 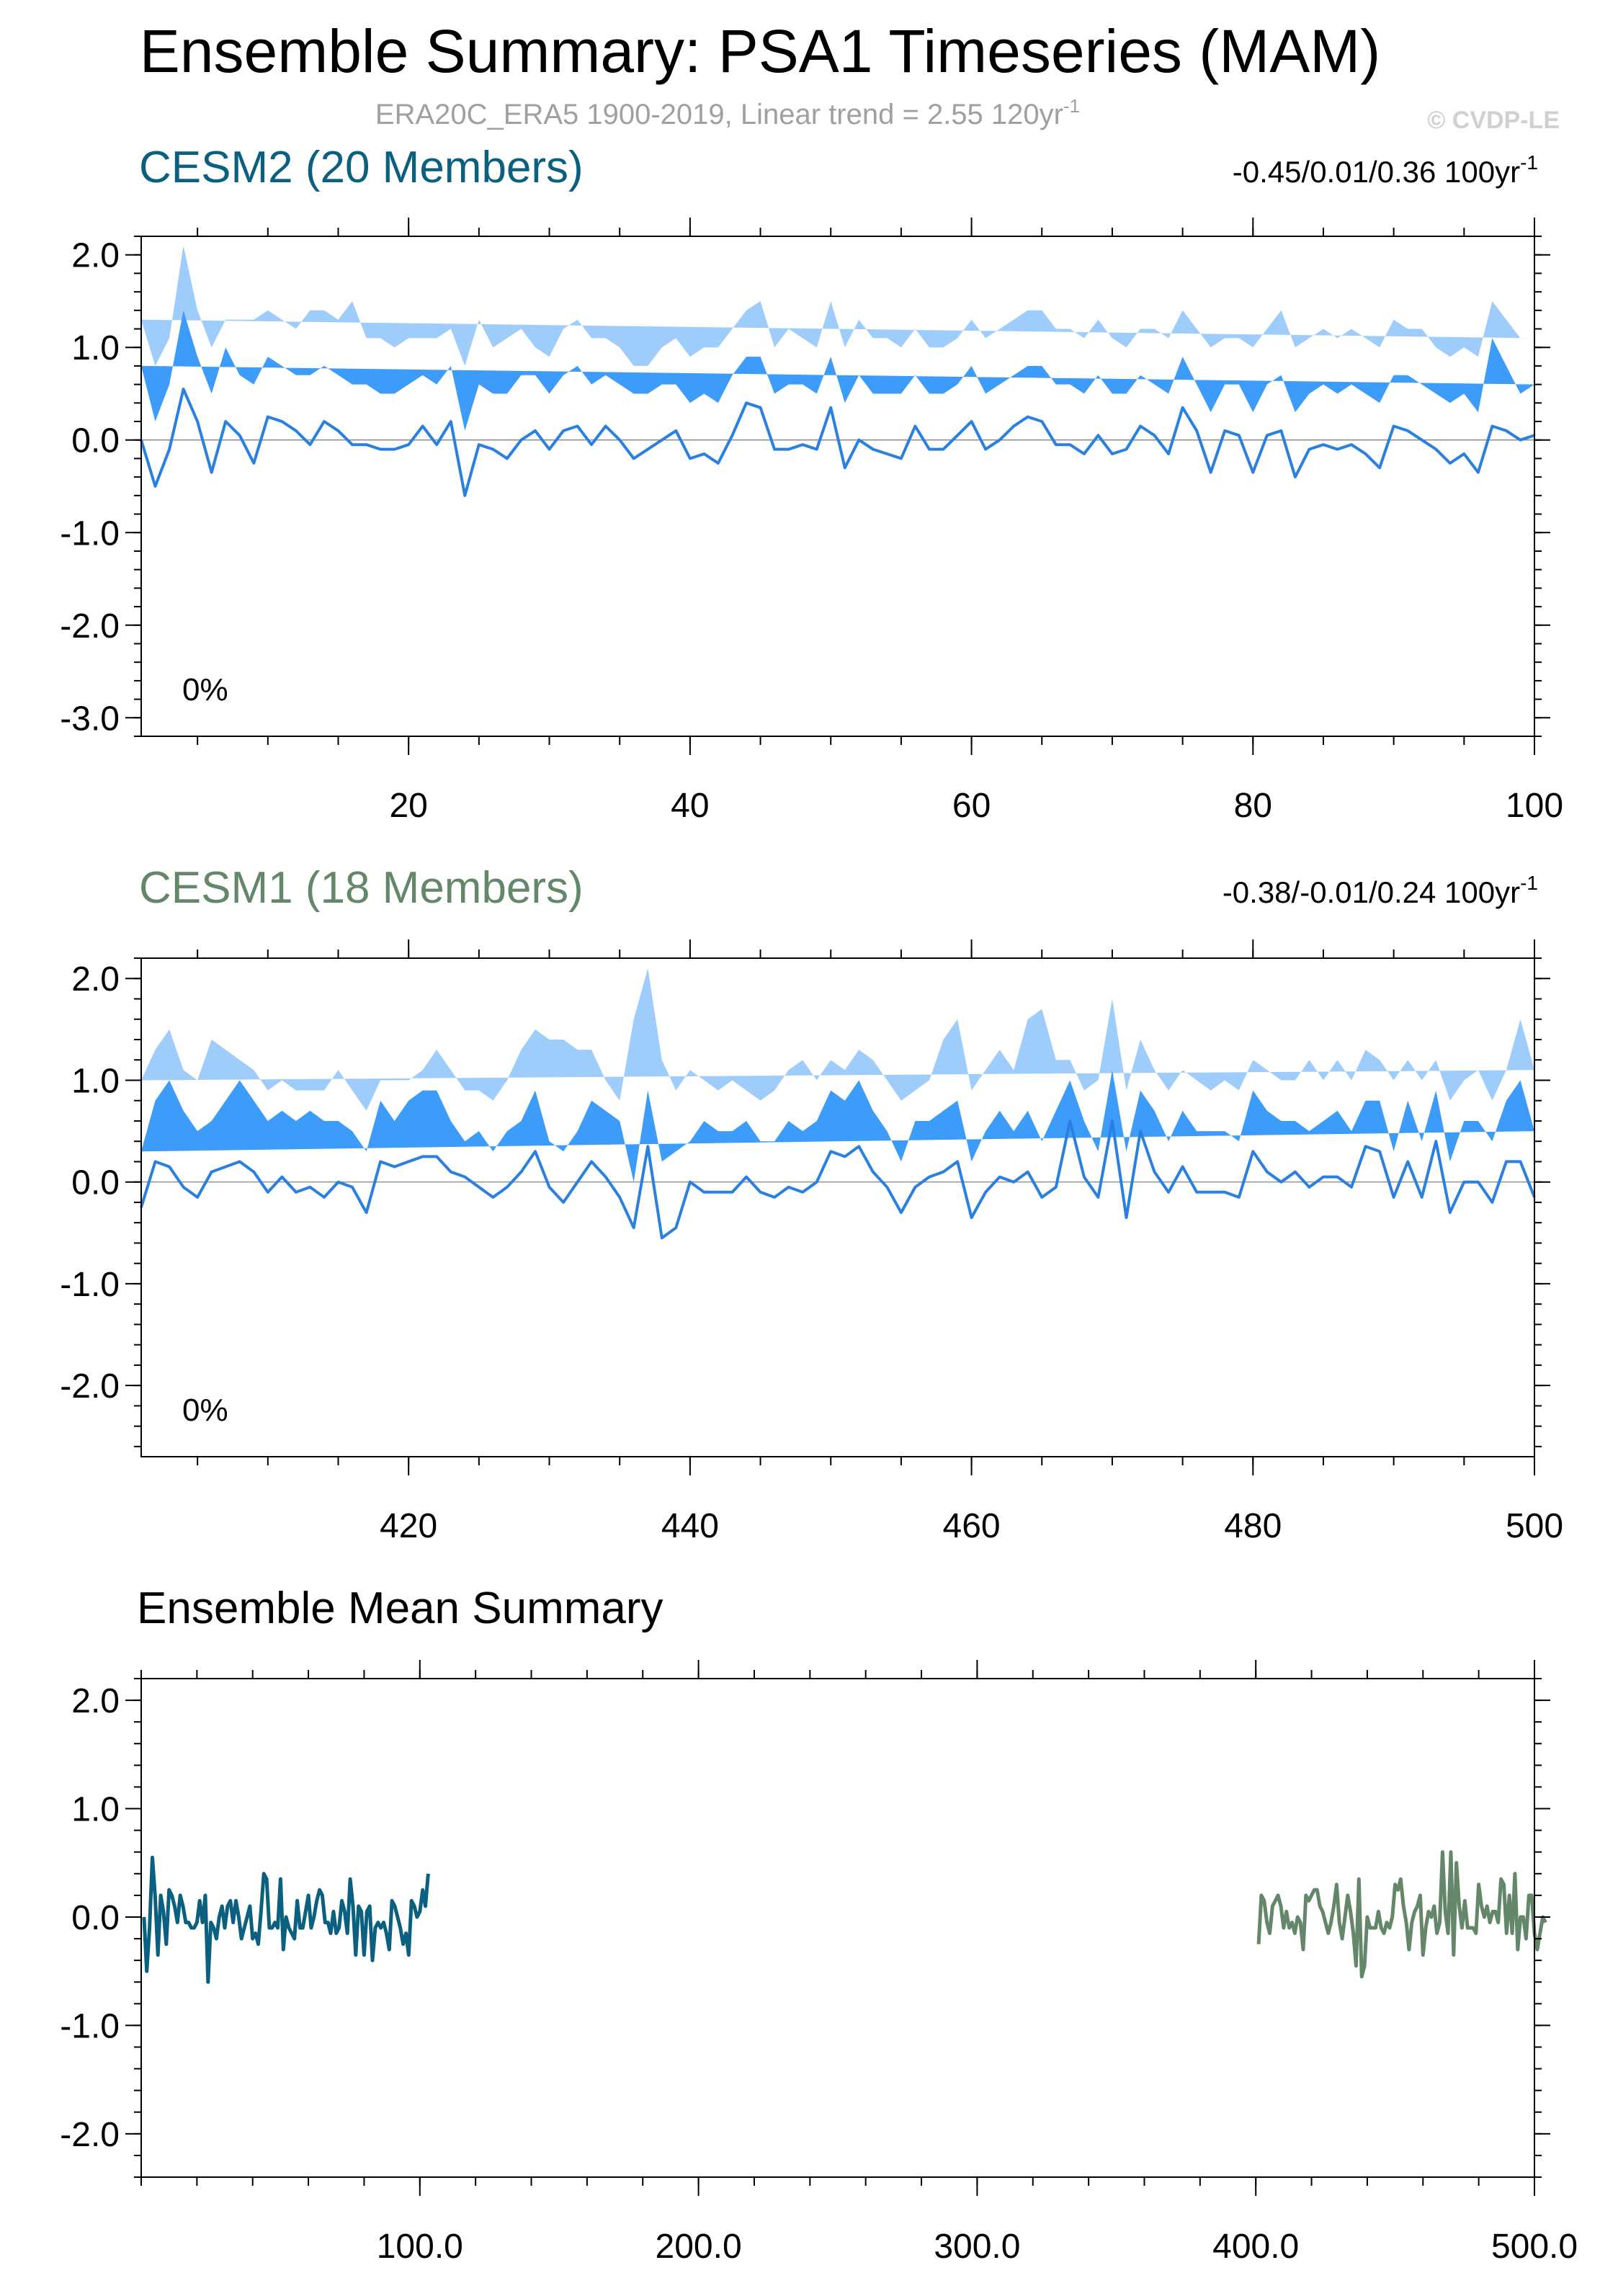 What do you see at coordinates (977, 2247) in the screenshot?
I see `x-tick-label: 300.0` at bounding box center [977, 2247].